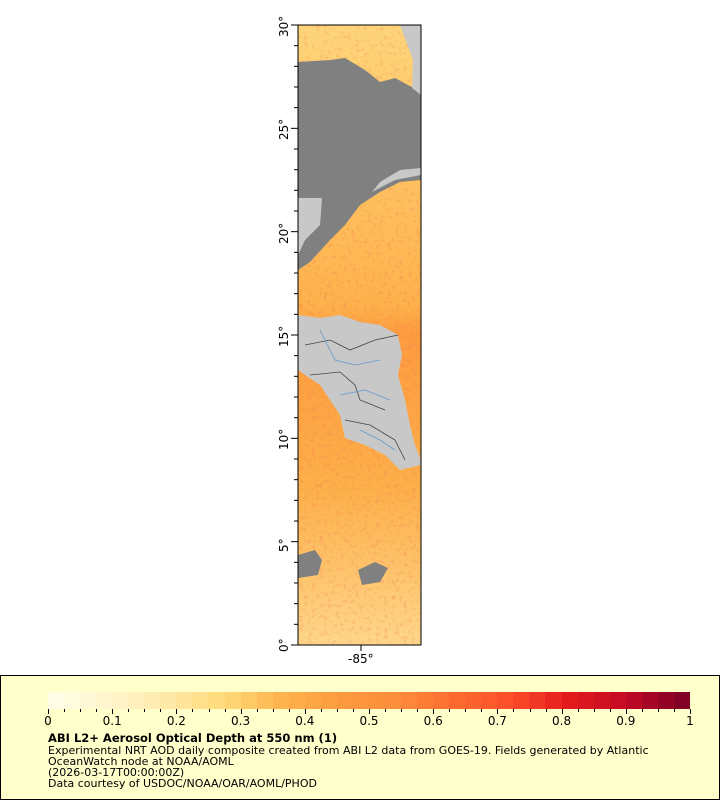 Image resolution: width=720 pixels, height=800 pixels. I want to click on colorbar-tick-label: 0.5, so click(369, 721).